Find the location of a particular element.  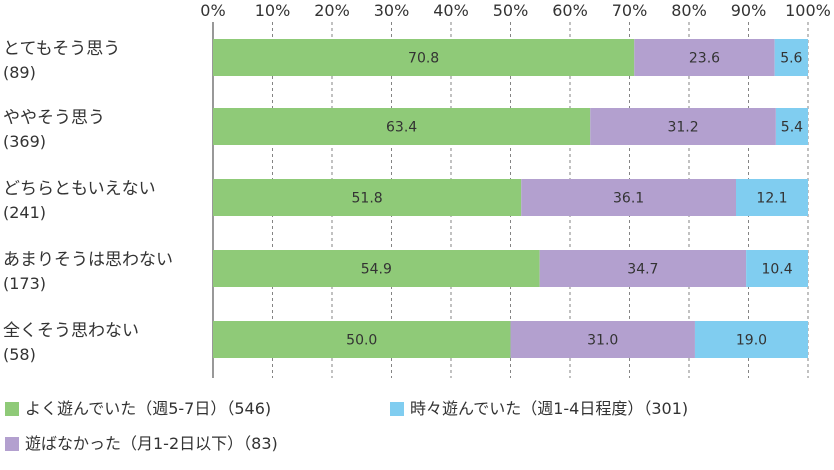

x-axis-ticks: 0% 10% 20% 30% 40% 50% 60% 70% 80% 90% 100% is located at coordinates (515, 10).